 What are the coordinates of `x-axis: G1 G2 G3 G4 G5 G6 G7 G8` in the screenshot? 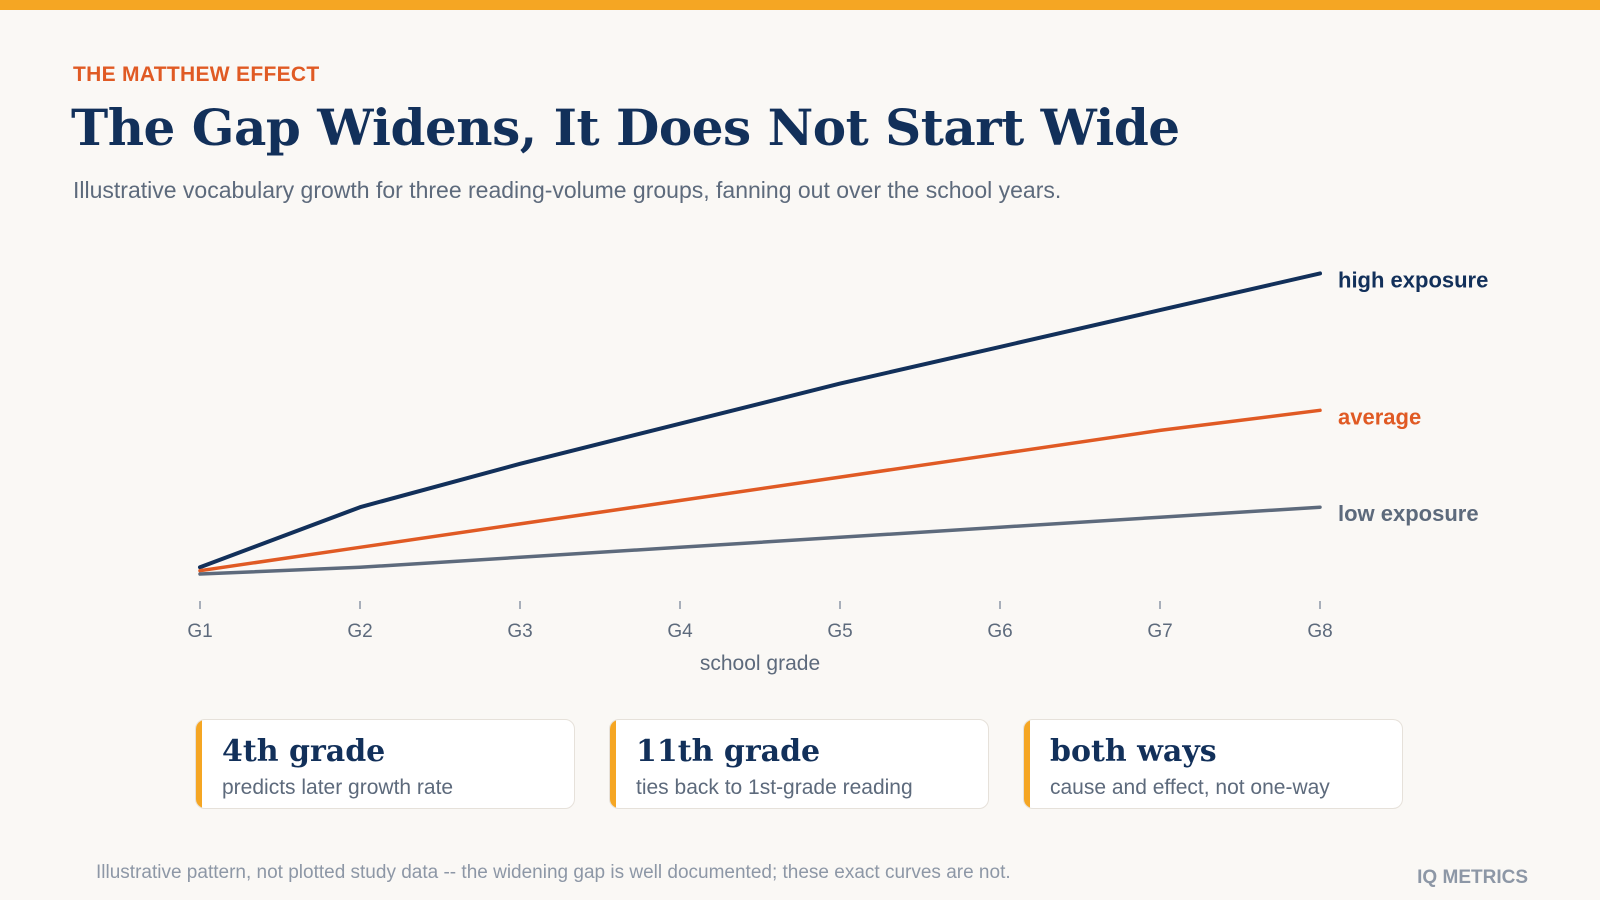 It's located at (760, 621).